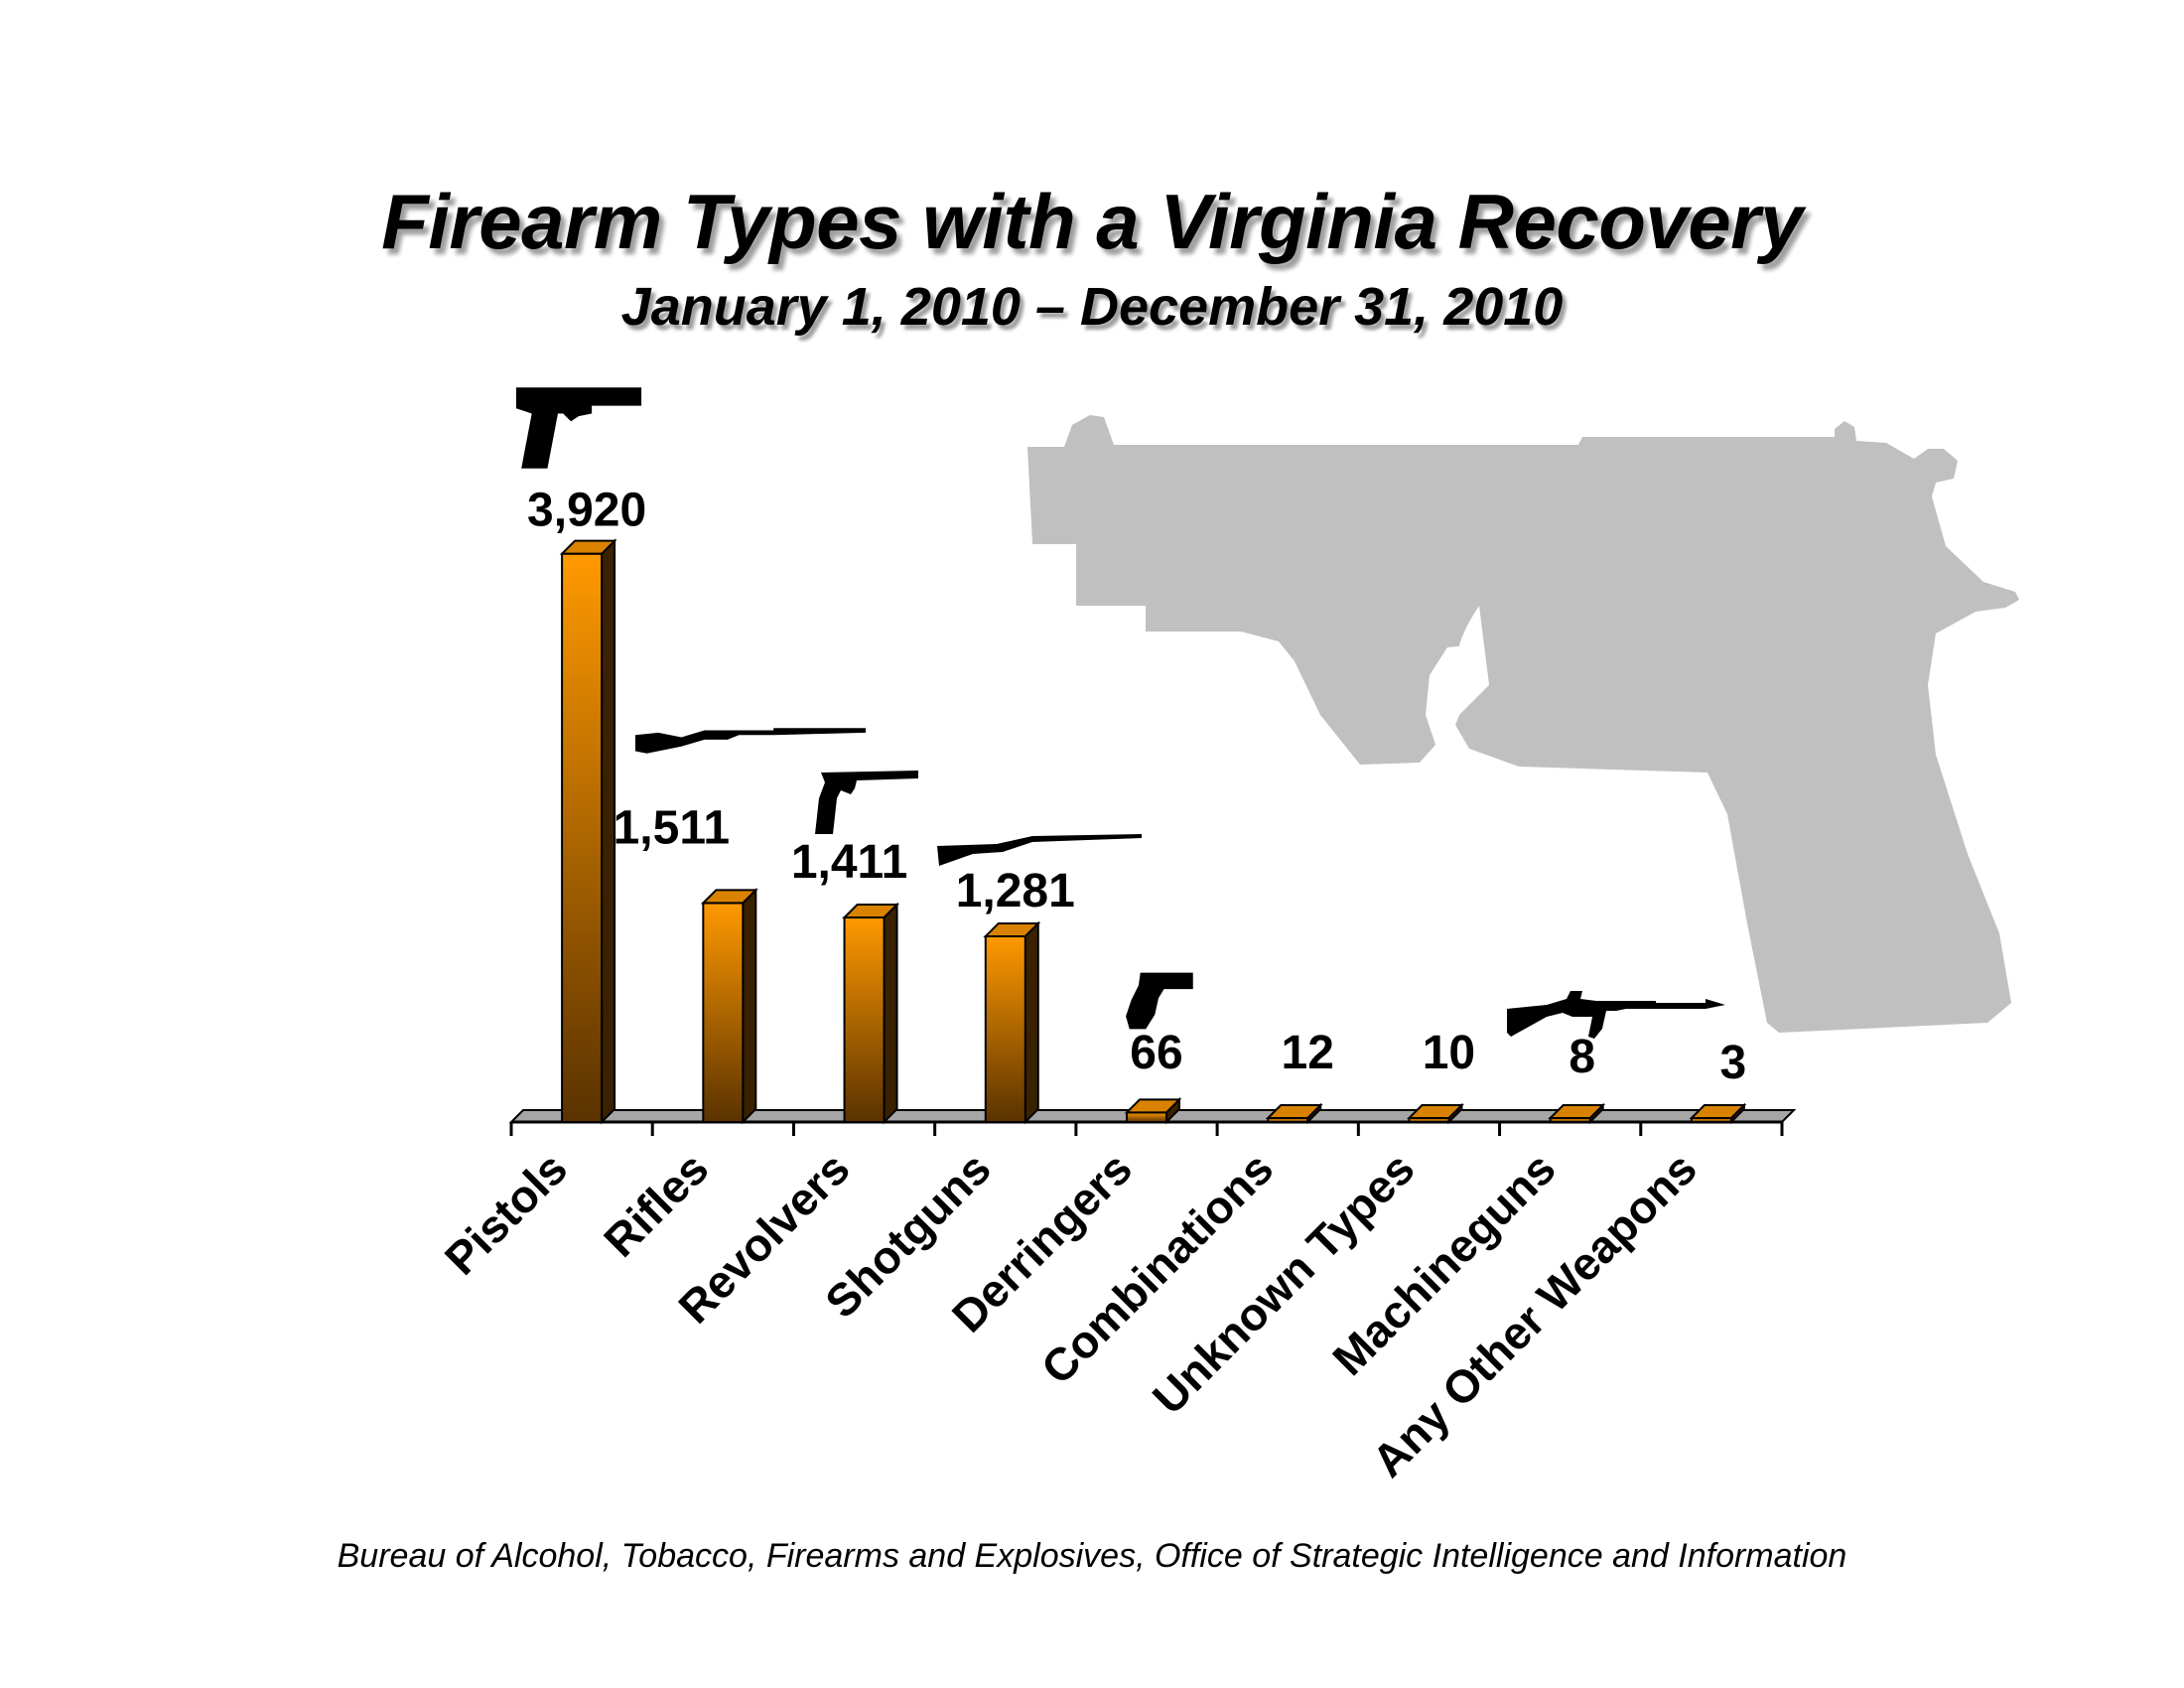 The image size is (2184, 1688). I want to click on pistol-icon, so click(578, 428).